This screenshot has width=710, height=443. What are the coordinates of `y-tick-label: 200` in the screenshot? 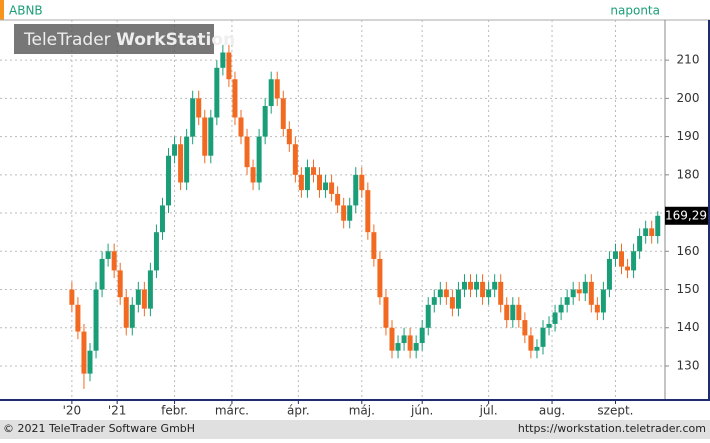 It's located at (688, 98).